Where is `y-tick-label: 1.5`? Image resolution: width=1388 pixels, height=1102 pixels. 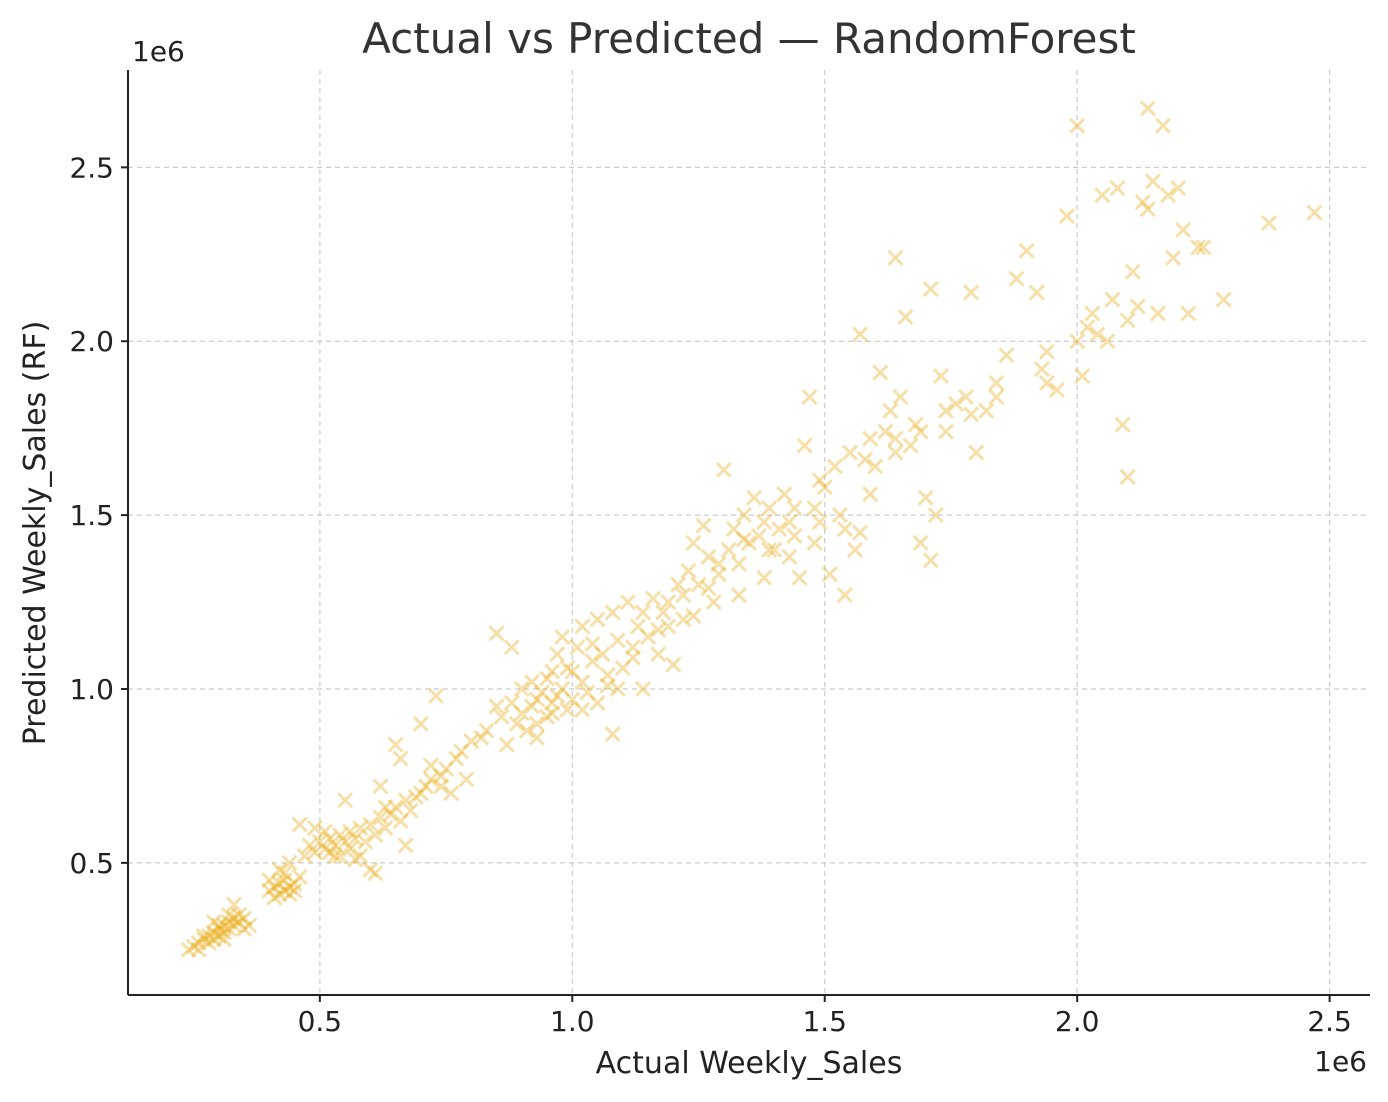
y-tick-label: 1.5 is located at coordinates (91, 515).